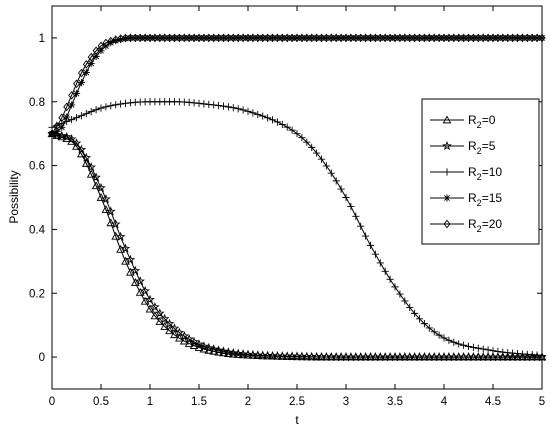 This screenshot has width=550, height=432. Describe the element at coordinates (37, 103) in the screenshot. I see `y-tick-label: 0.8` at that location.